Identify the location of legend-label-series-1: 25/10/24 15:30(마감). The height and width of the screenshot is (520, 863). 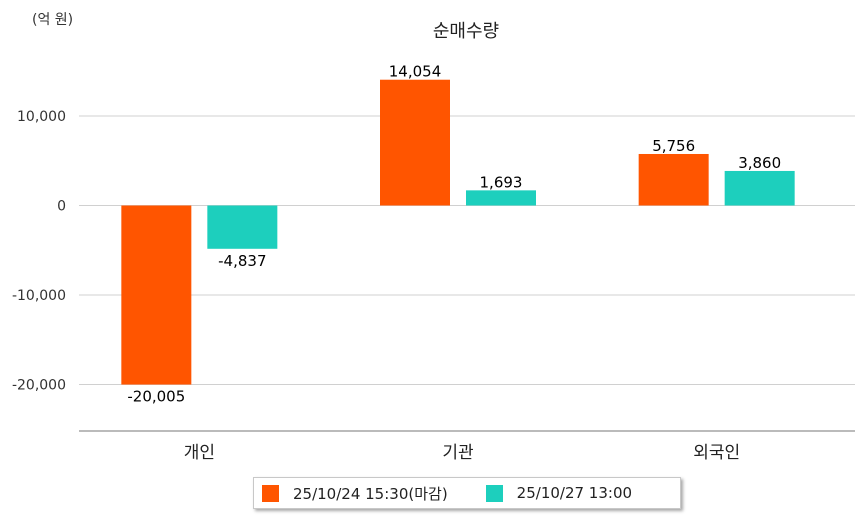
(370, 493).